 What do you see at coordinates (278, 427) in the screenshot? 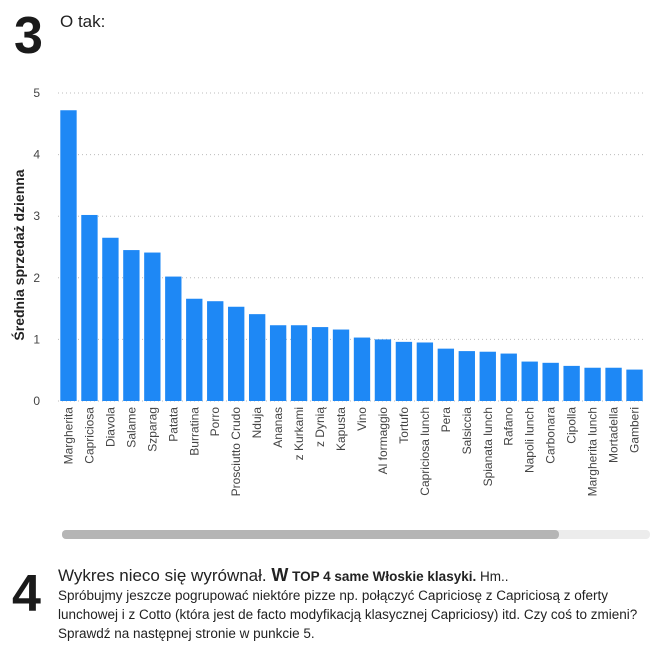
I see `x-tick-label: Ananas` at bounding box center [278, 427].